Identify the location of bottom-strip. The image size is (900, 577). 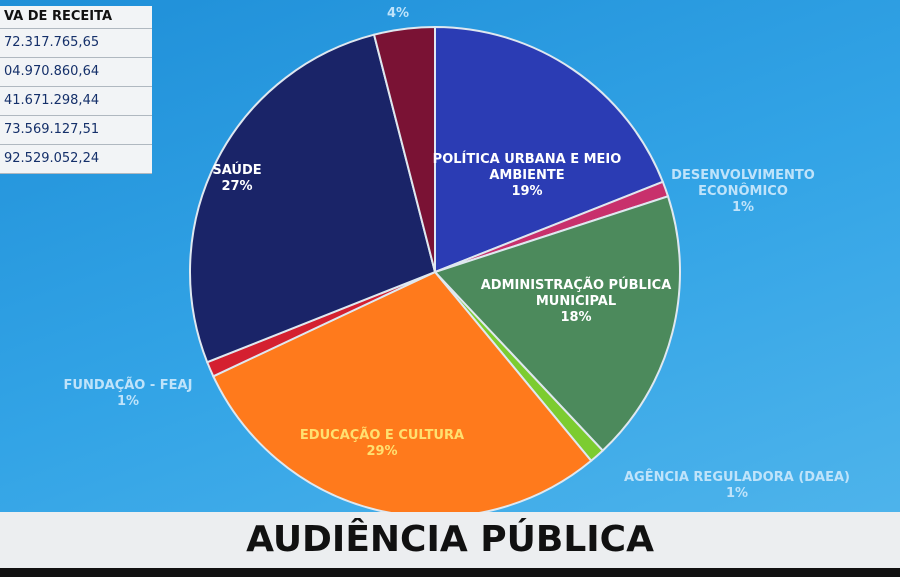
(450, 572).